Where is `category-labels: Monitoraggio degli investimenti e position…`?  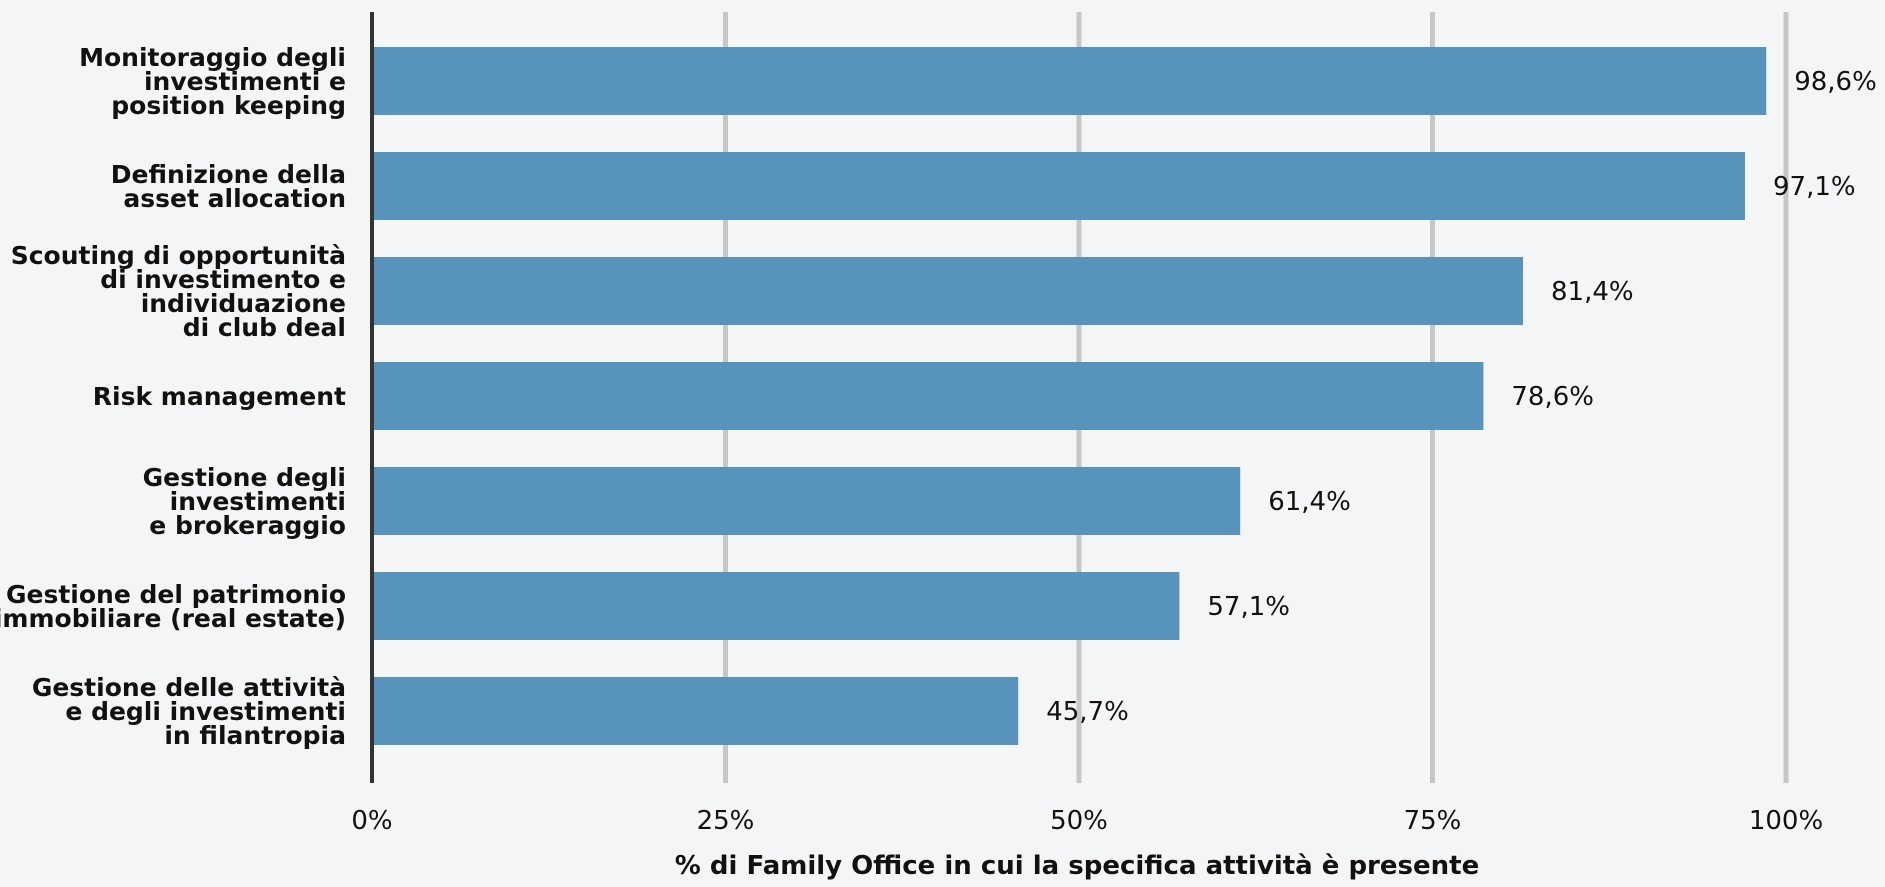
category-labels: Monitoraggio degli investimenti e position… is located at coordinates (173, 396).